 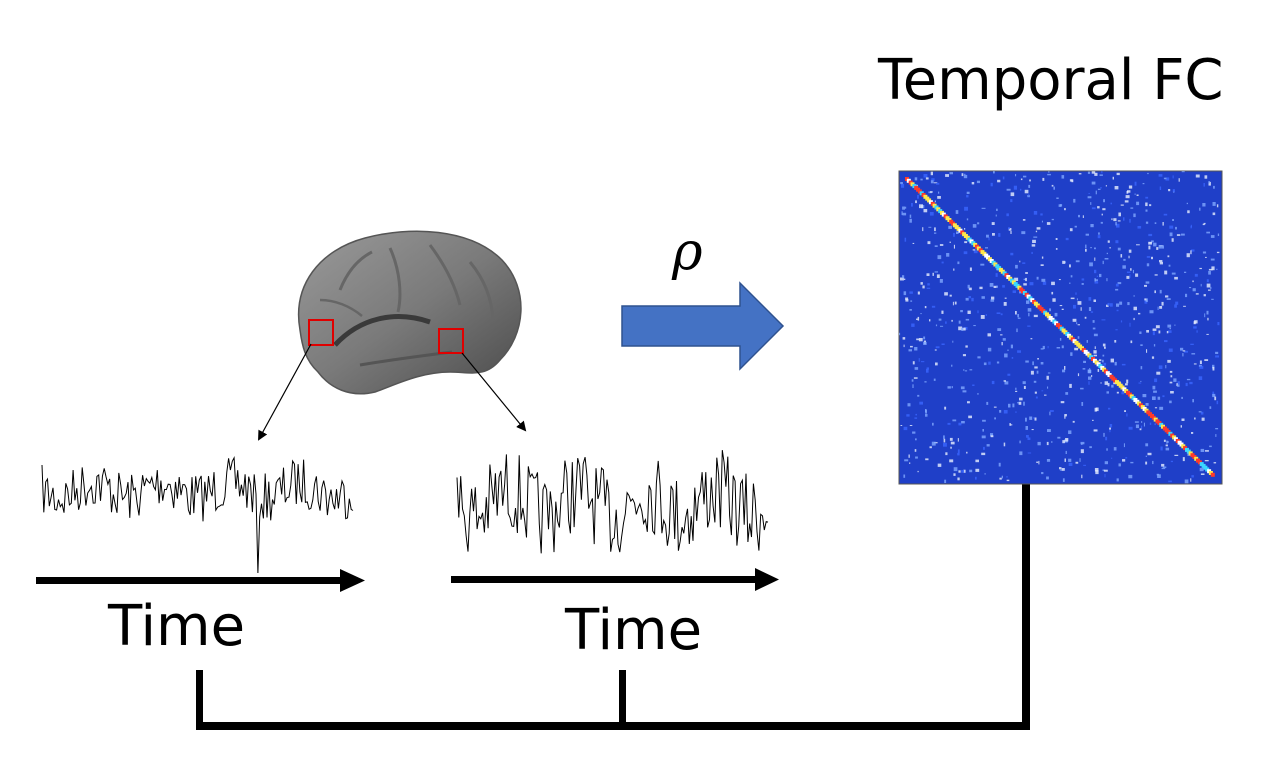 What do you see at coordinates (703, 326) in the screenshot?
I see `correlation-block-arrow` at bounding box center [703, 326].